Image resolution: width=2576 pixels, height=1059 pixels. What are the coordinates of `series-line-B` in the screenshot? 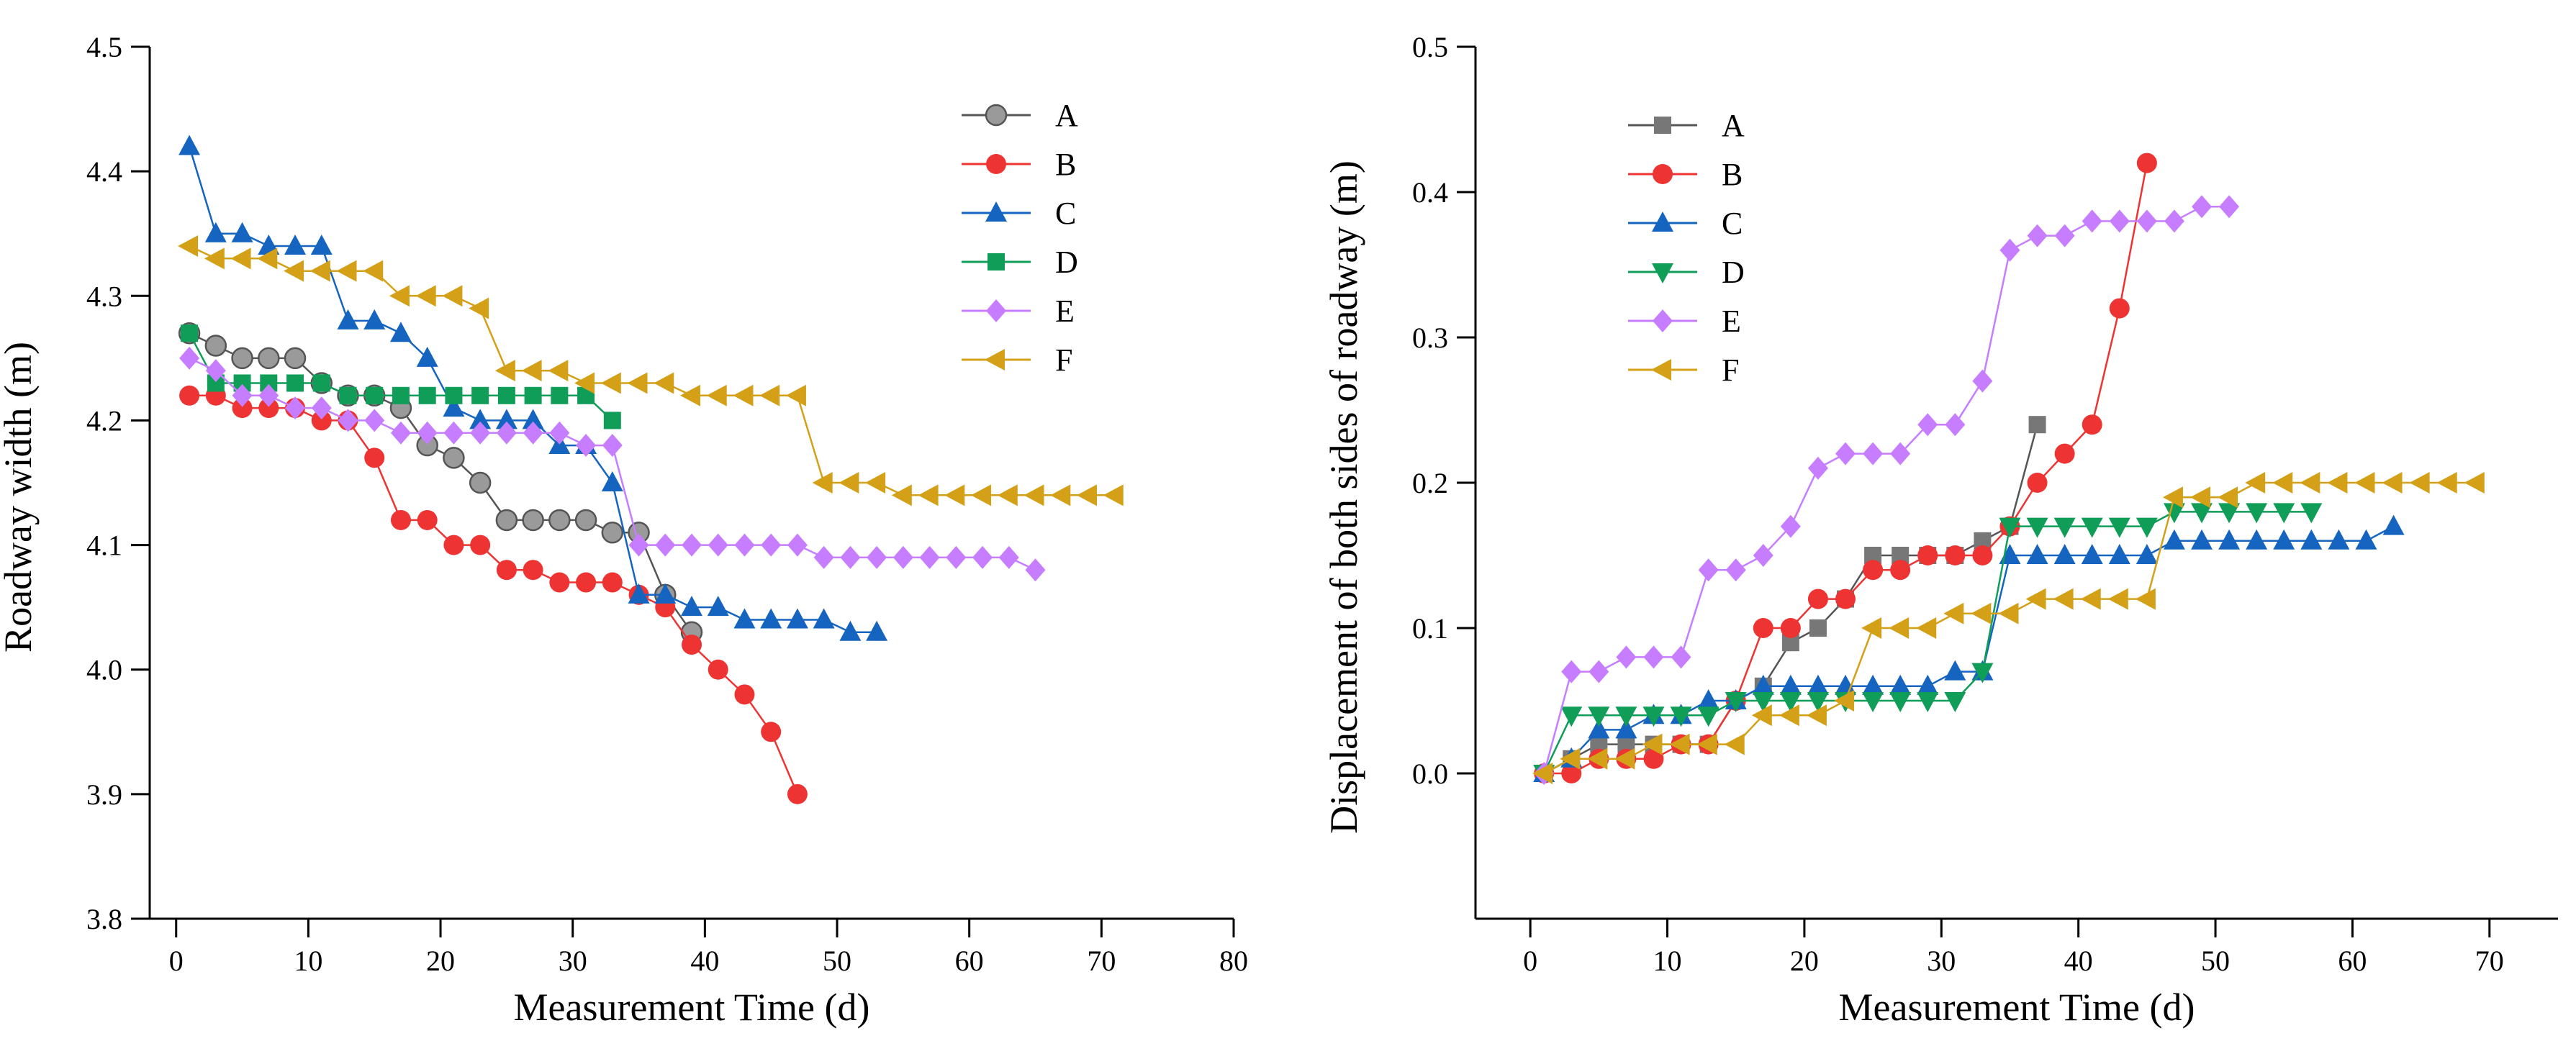 It's located at (494, 594).